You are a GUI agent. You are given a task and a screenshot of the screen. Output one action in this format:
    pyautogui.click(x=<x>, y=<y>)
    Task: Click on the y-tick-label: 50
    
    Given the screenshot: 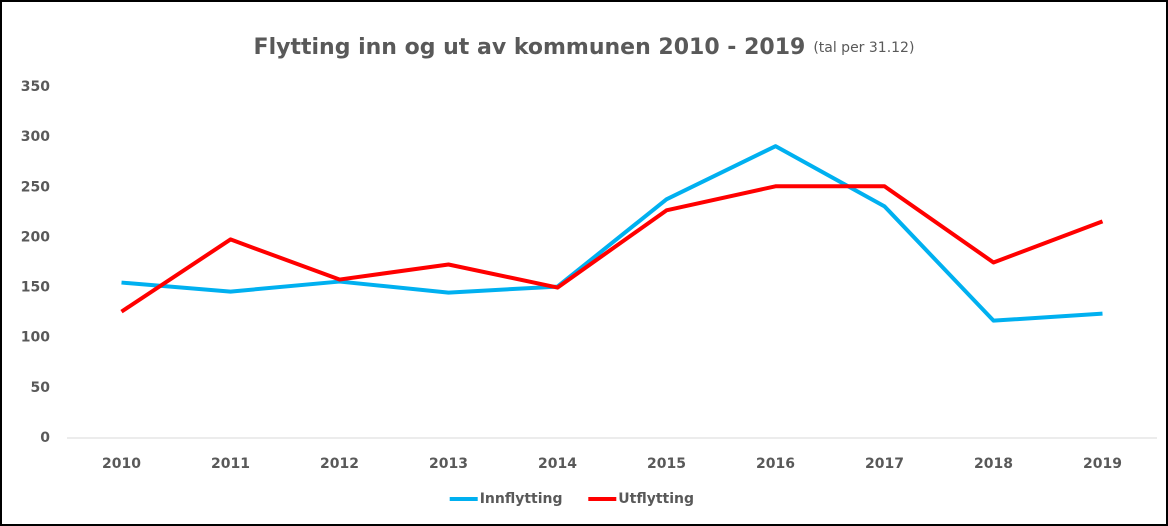 What is the action you would take?
    pyautogui.click(x=41, y=388)
    